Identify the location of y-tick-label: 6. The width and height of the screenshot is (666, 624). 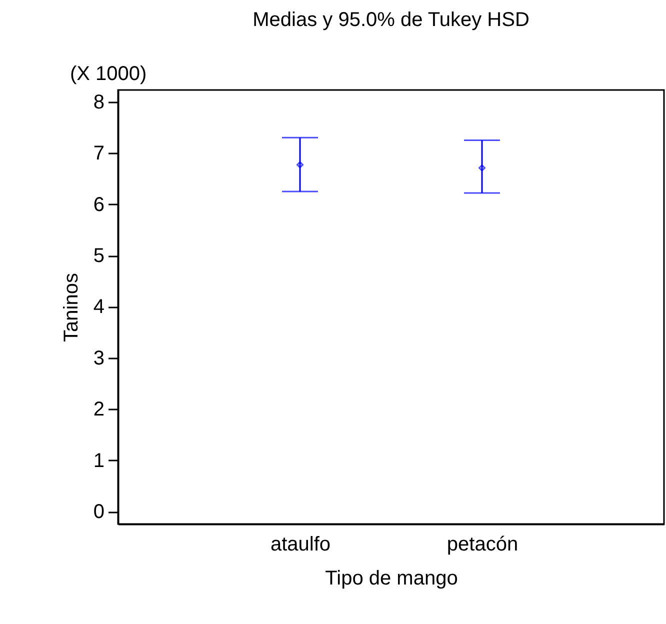
(98, 205).